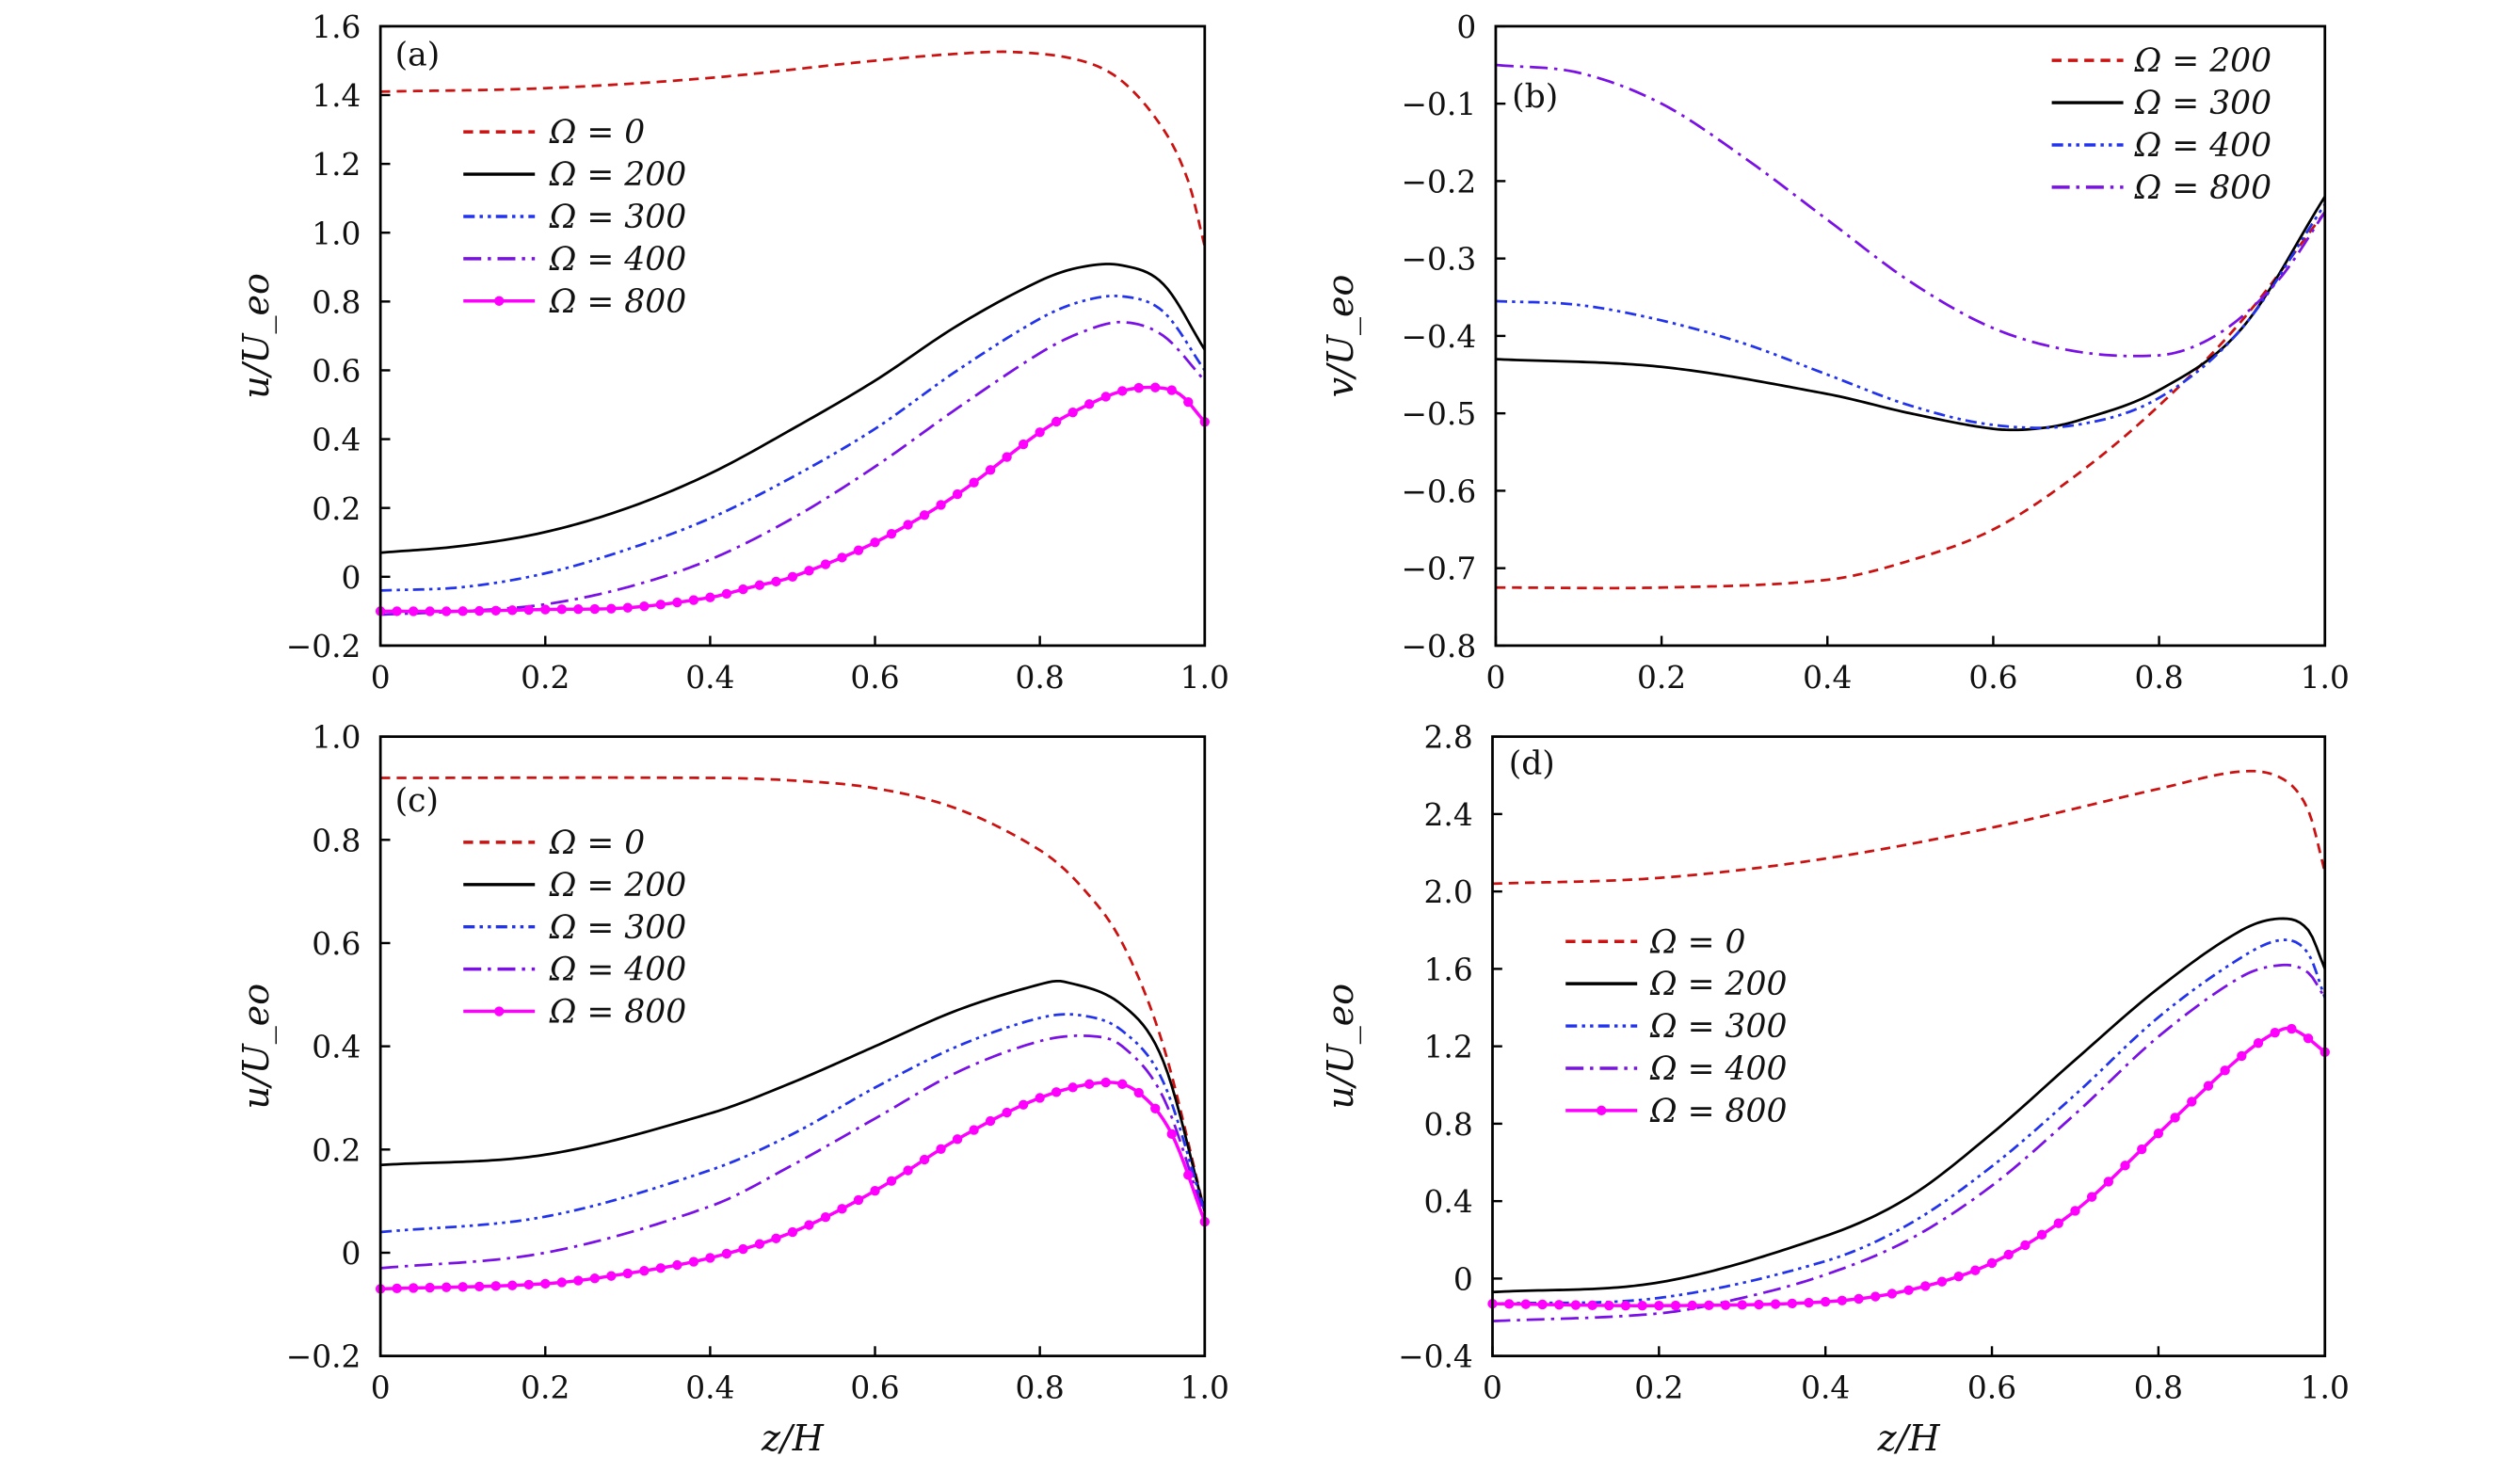 This screenshot has height=1457, width=2520. I want to click on legend-label: Ω = 300, so click(617, 218).